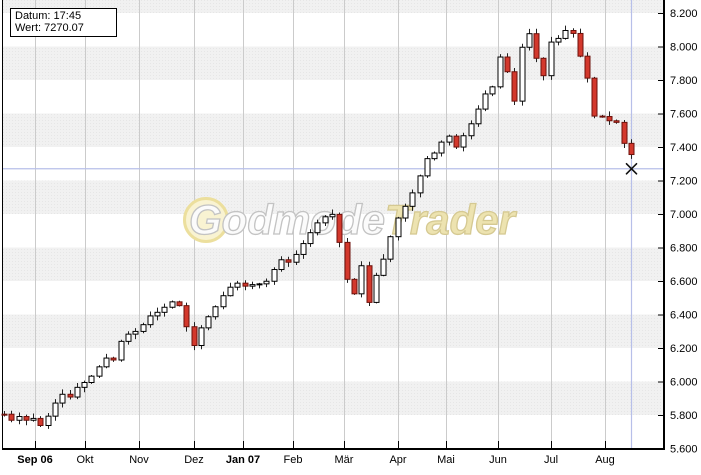 The height and width of the screenshot is (475, 701). I want to click on x-tick-label: Aug, so click(605, 460).